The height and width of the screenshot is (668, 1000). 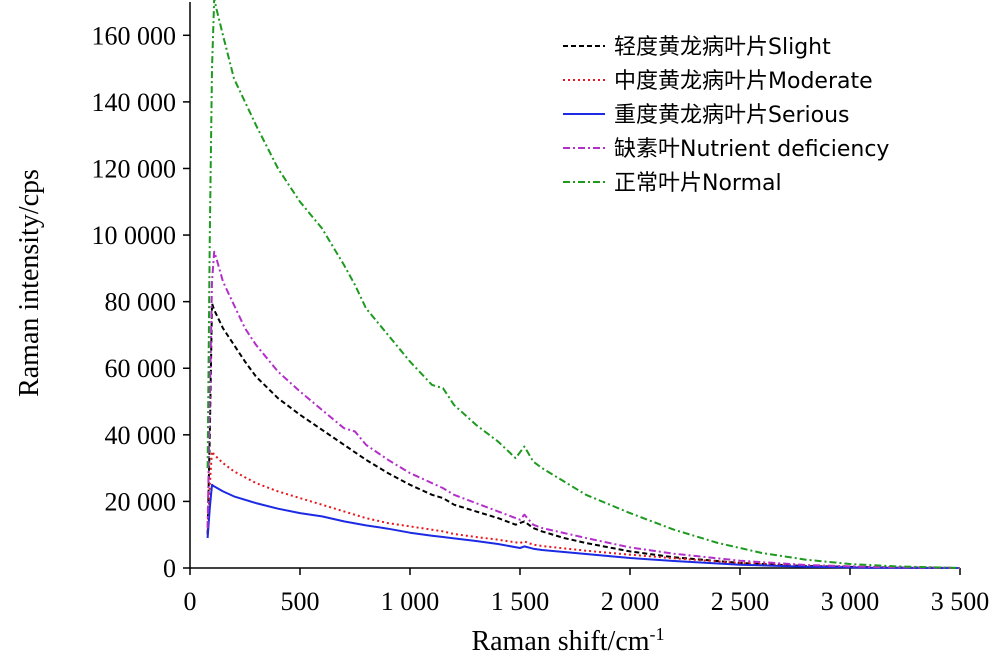 I want to click on y-tick-label: 160 000, so click(x=134, y=35).